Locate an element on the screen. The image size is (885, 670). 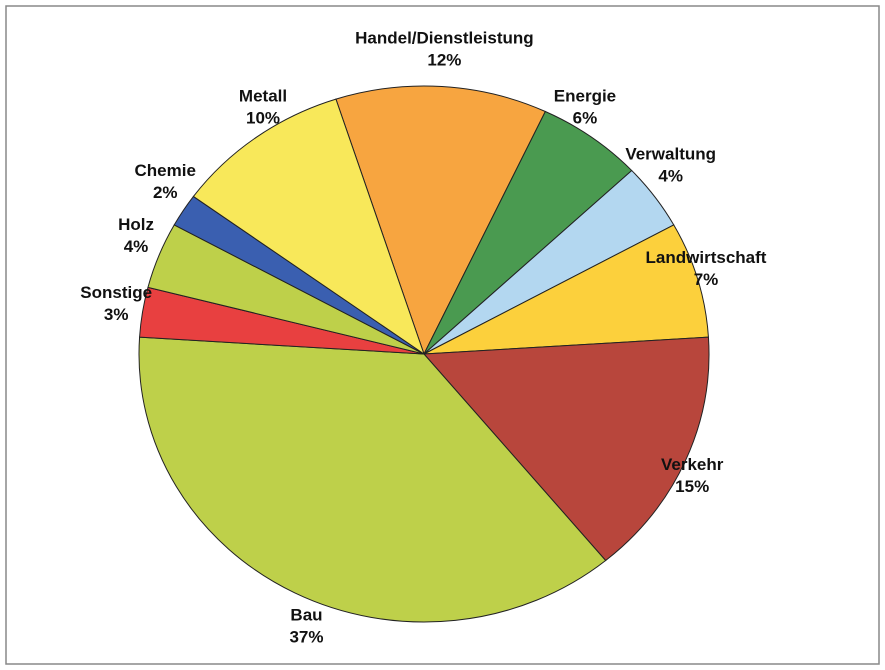
slice-name: Bau is located at coordinates (306, 615).